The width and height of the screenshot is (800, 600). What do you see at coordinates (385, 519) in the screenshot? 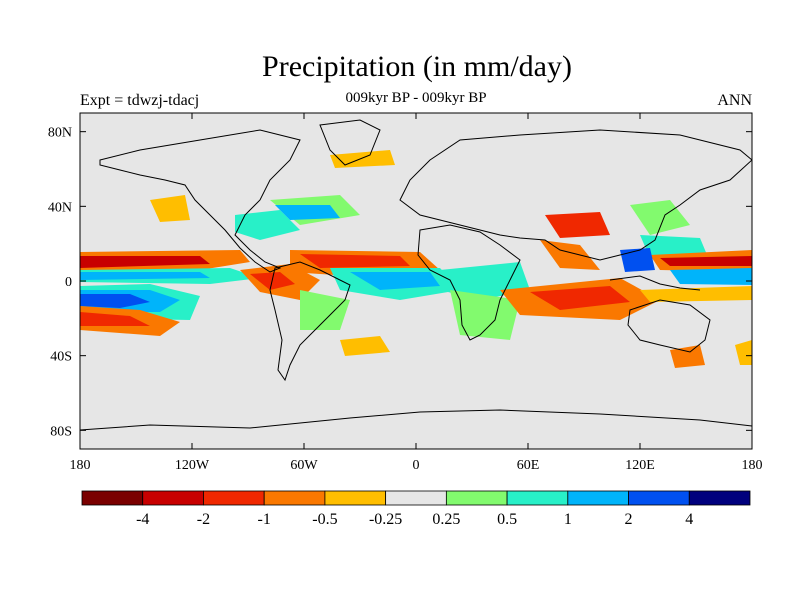
I see `colorbar-label: -0.25` at bounding box center [385, 519].